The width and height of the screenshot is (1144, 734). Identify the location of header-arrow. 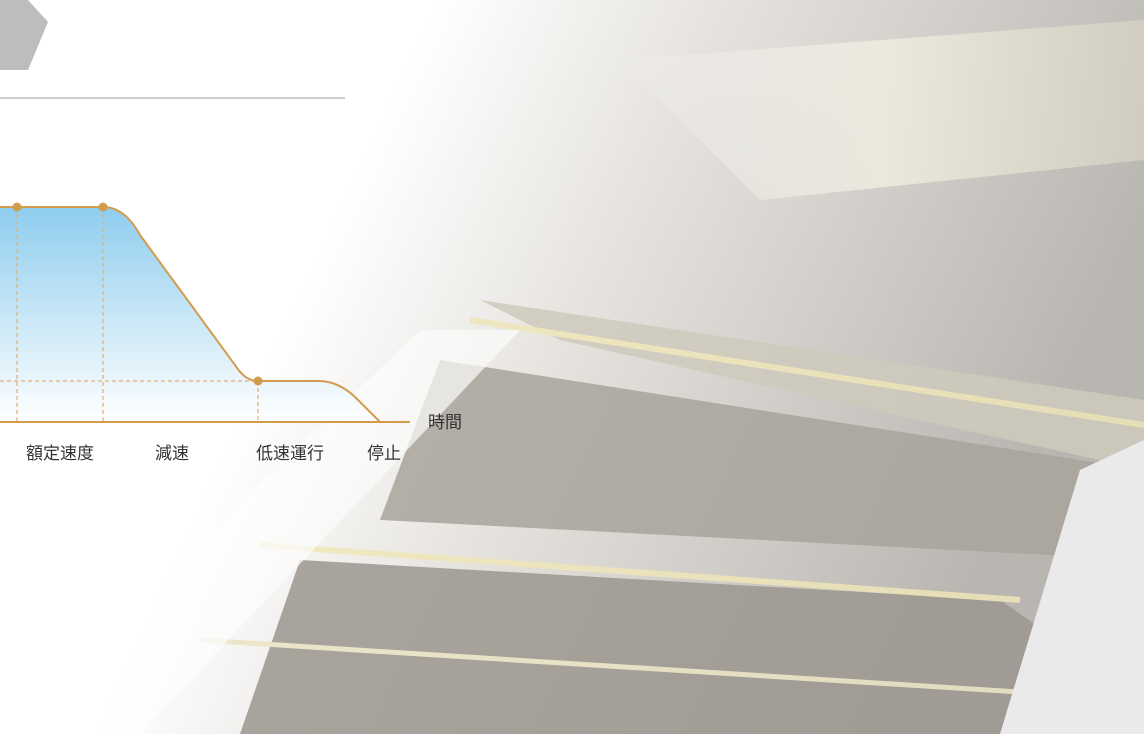
(24, 35).